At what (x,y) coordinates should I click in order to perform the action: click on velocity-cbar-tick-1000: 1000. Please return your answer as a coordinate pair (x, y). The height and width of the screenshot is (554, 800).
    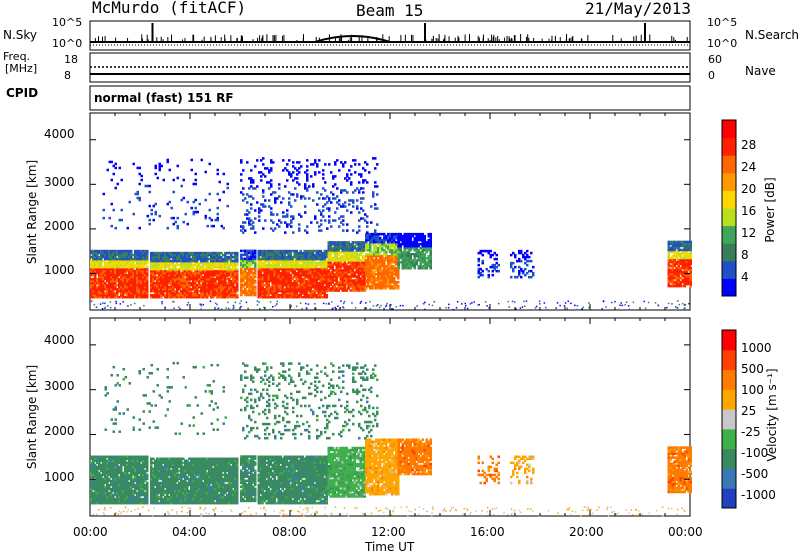
    Looking at the image, I should click on (756, 348).